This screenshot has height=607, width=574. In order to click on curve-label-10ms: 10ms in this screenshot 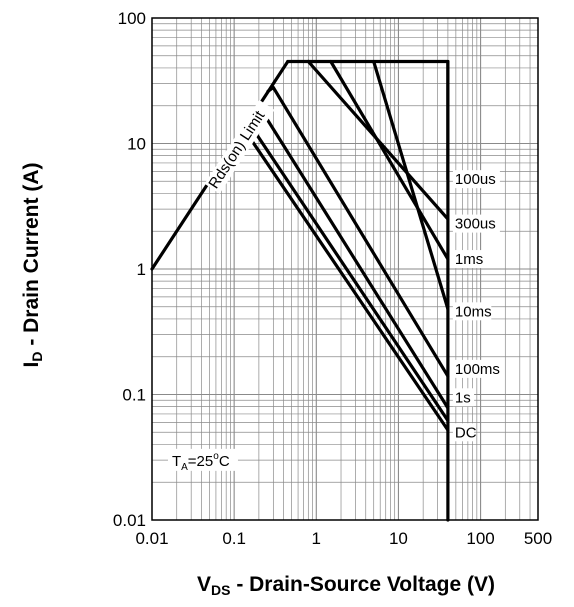, I will do `click(473, 311)`.